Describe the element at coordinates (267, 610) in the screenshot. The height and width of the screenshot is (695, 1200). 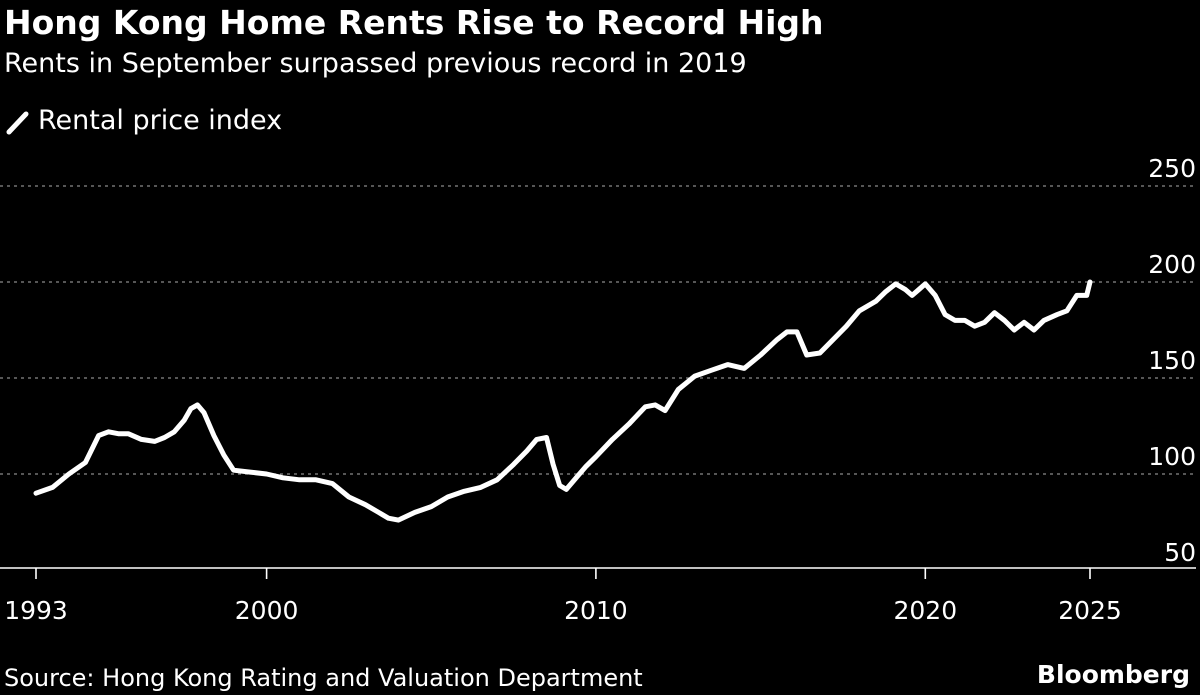
I see `x-tick-label-2000: 2000` at that location.